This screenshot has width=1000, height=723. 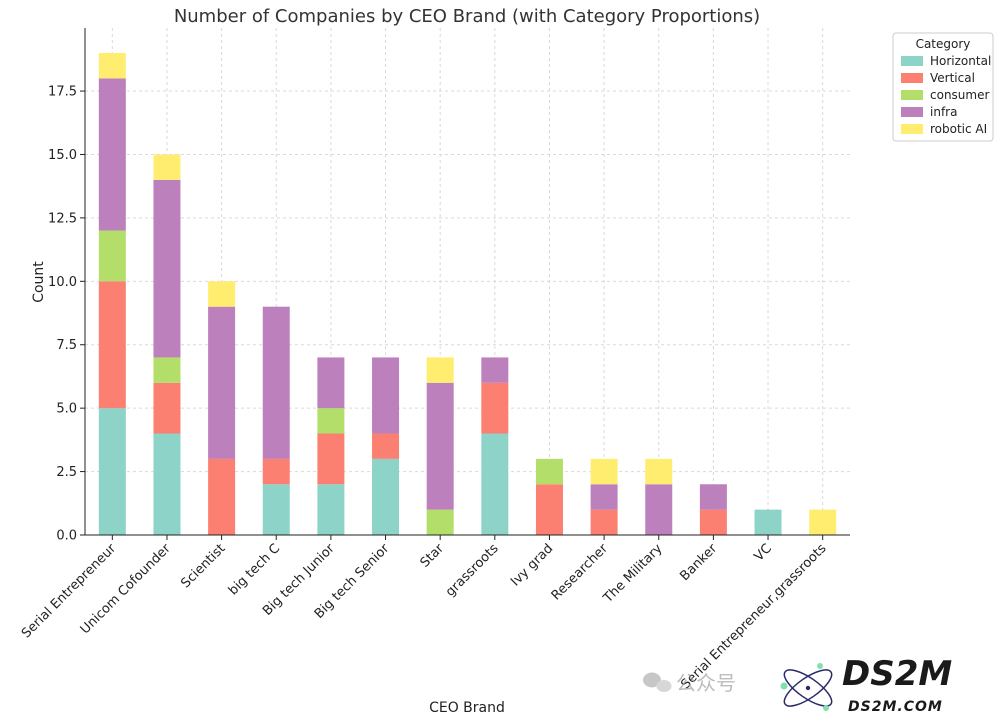 What do you see at coordinates (960, 61) in the screenshot?
I see `legend-label: Horizontal` at bounding box center [960, 61].